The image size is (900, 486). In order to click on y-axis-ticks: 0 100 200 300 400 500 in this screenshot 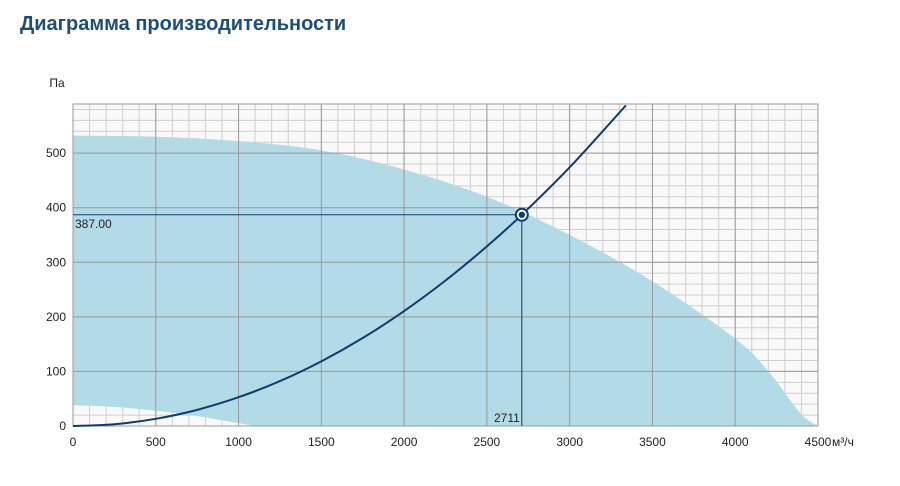, I will do `click(56, 289)`.